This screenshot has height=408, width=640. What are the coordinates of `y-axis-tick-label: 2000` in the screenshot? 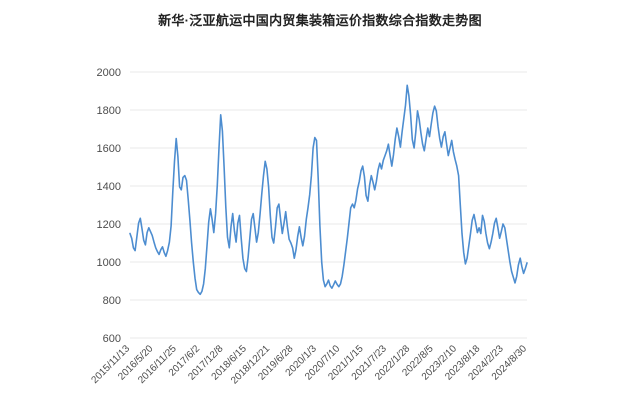 It's located at (109, 73).